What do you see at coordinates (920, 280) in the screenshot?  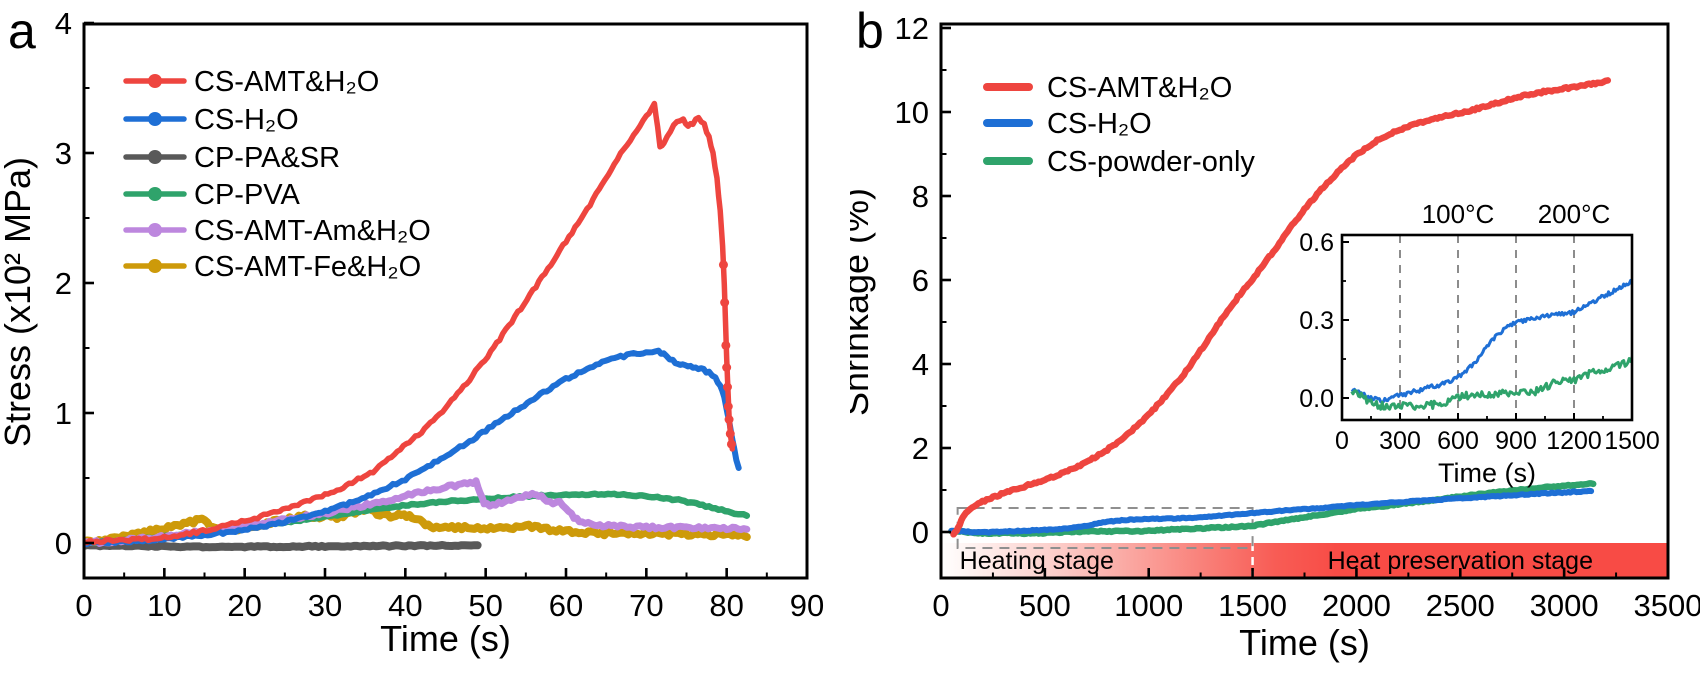 I see `y-tick-label: 6` at bounding box center [920, 280].